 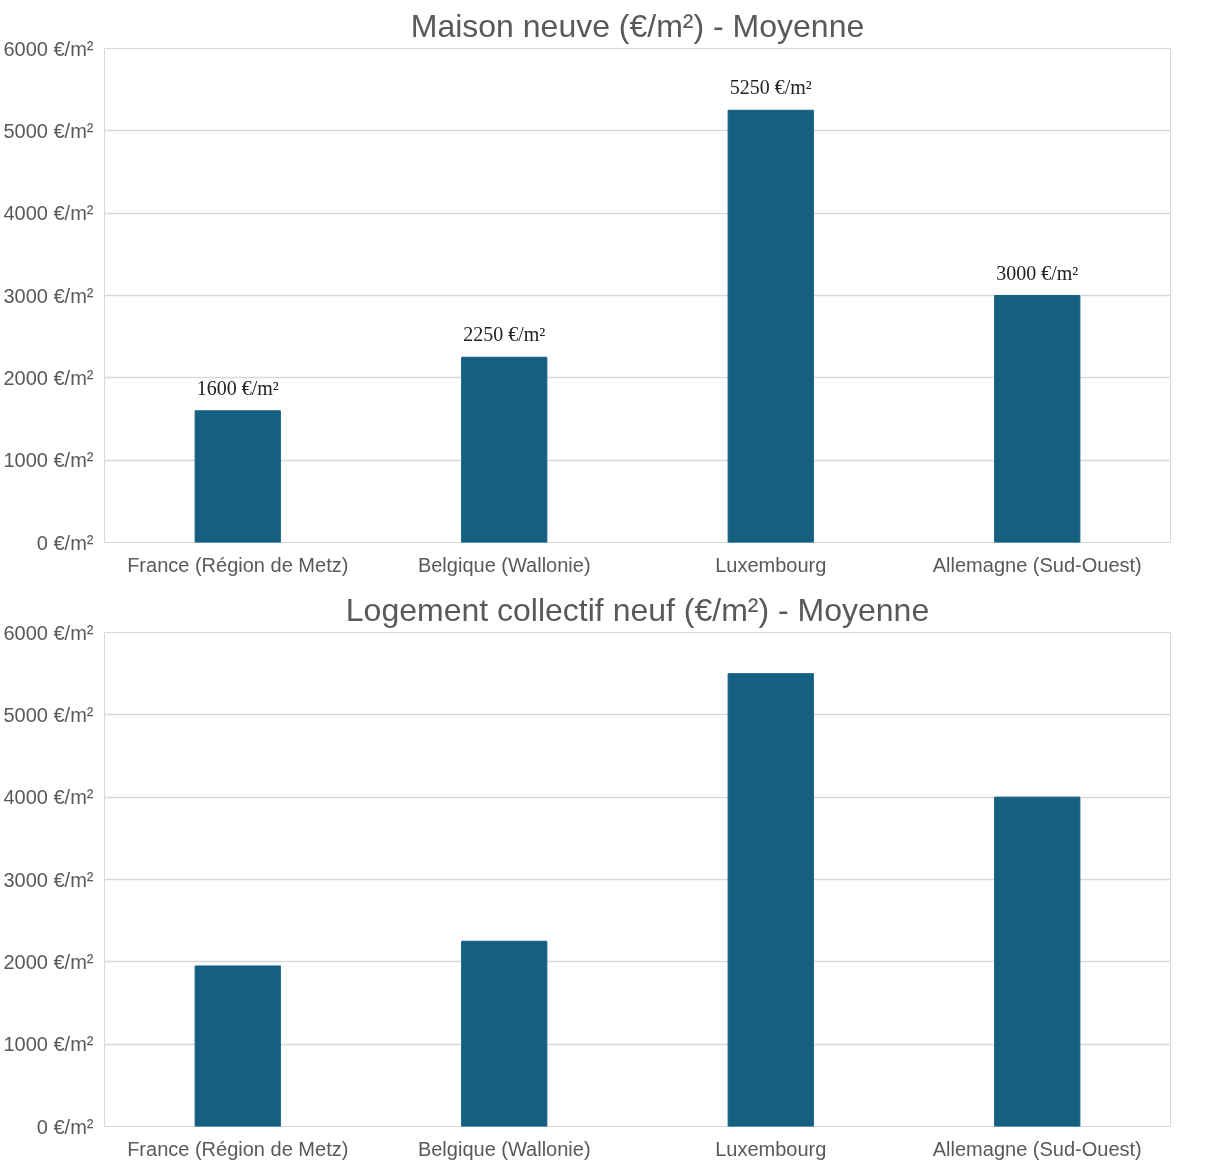 I want to click on data-label: 3000 €/m², so click(x=1037, y=272).